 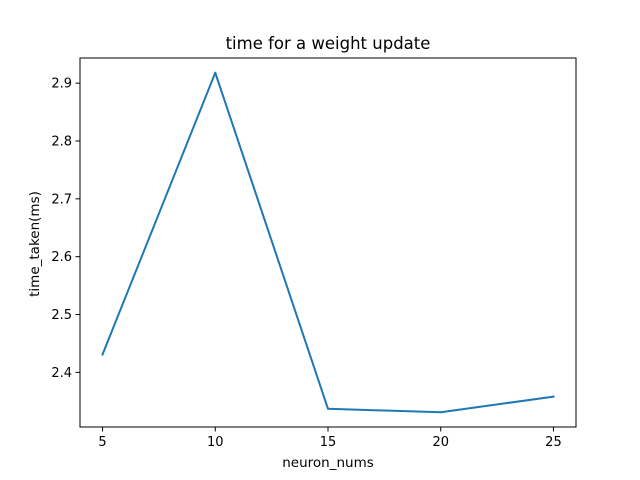 What do you see at coordinates (440, 442) in the screenshot?
I see `x-tick-label: 20` at bounding box center [440, 442].